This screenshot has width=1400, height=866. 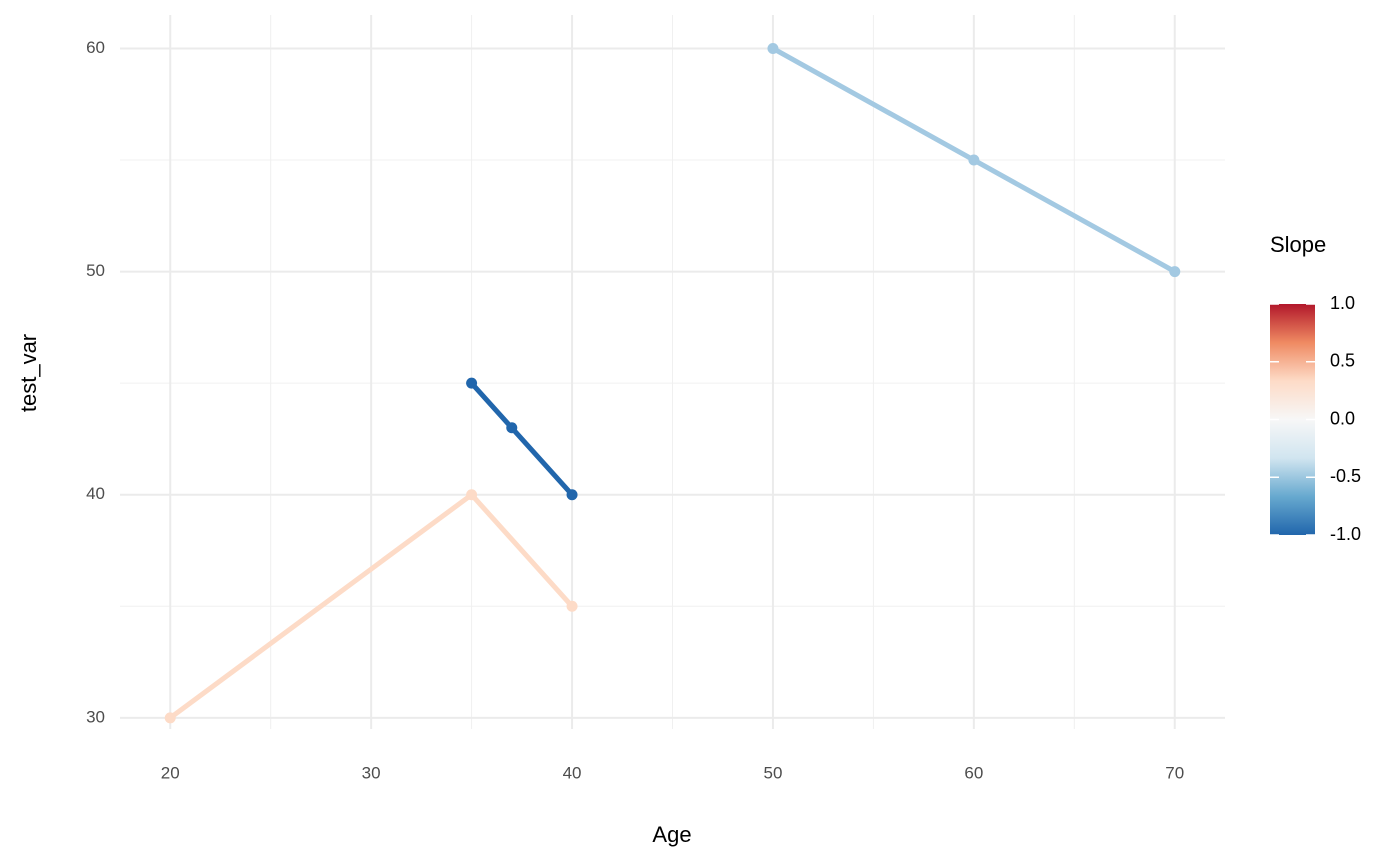 I want to click on x-tick-label: 60, so click(x=973, y=772).